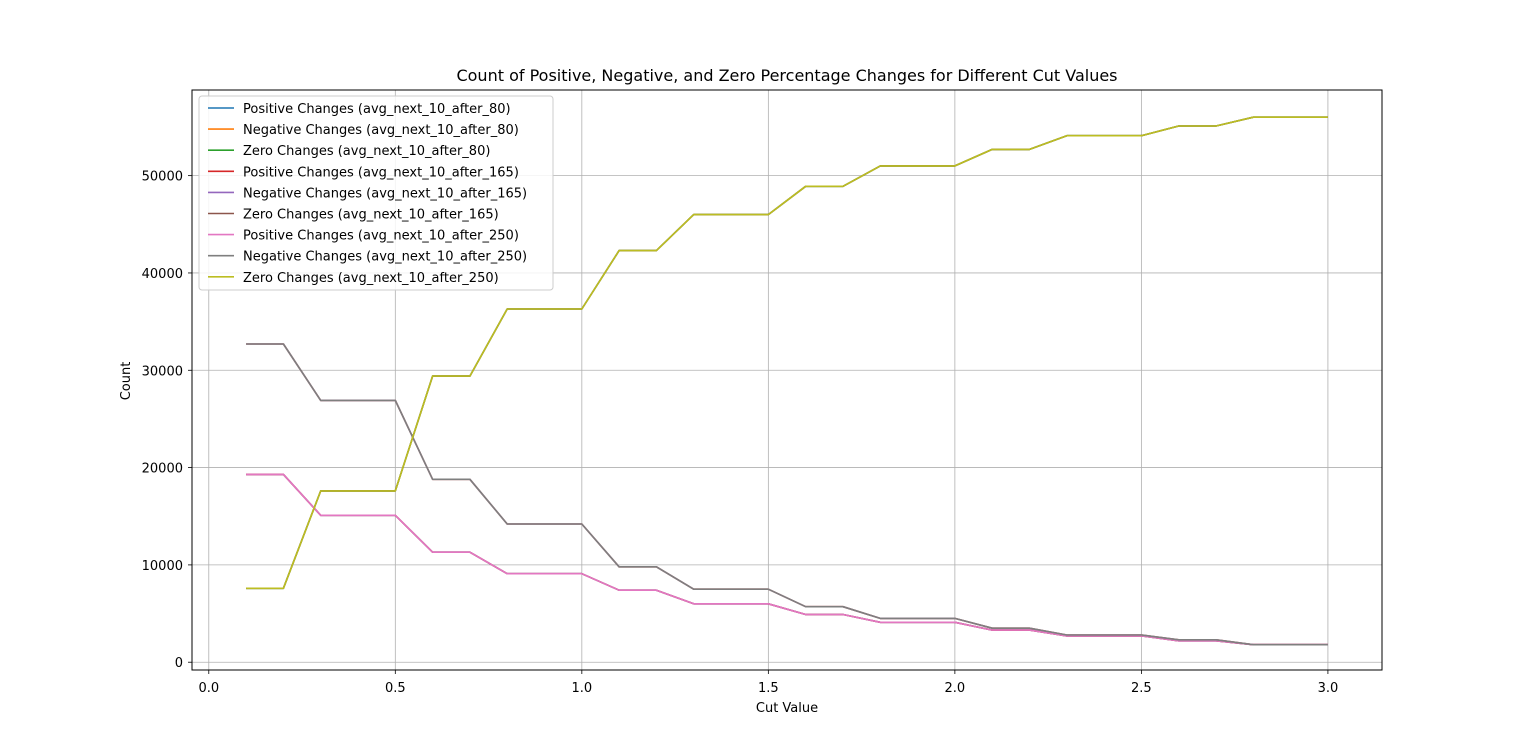 The width and height of the screenshot is (1536, 754). What do you see at coordinates (1328, 688) in the screenshot?
I see `x-tick-label: 3.0` at bounding box center [1328, 688].